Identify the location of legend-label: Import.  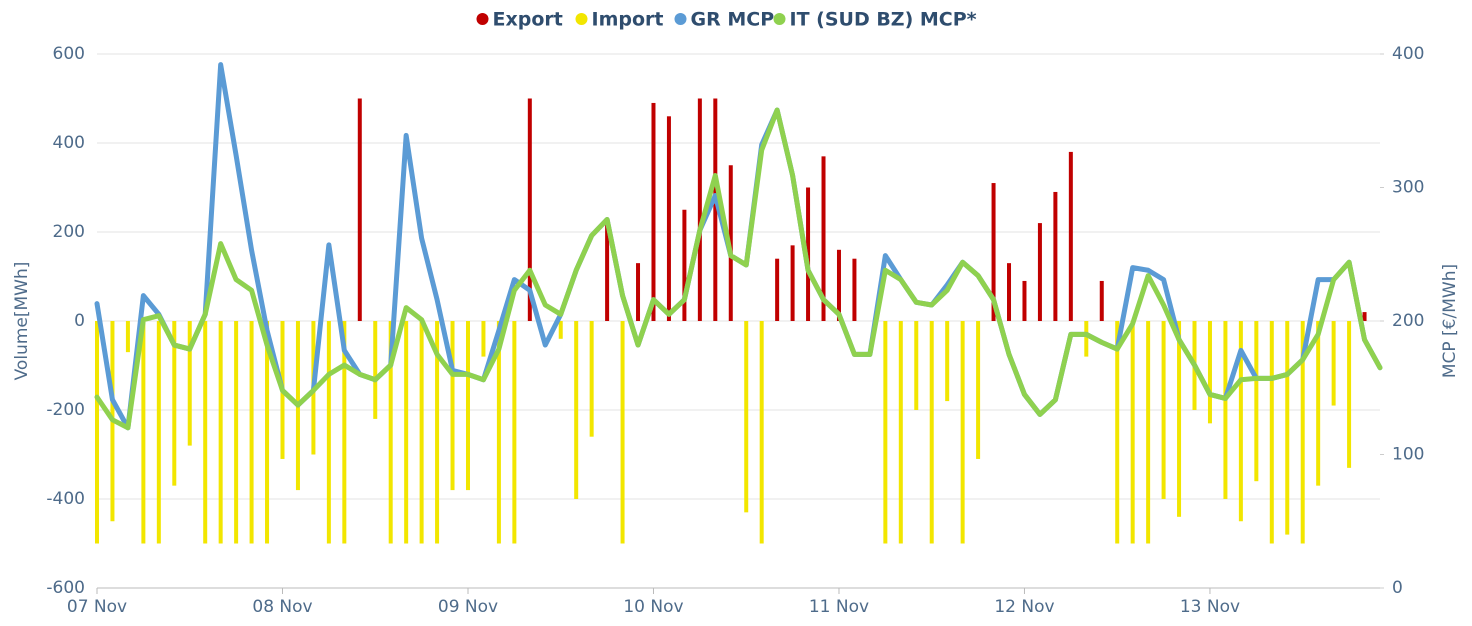
(628, 20).